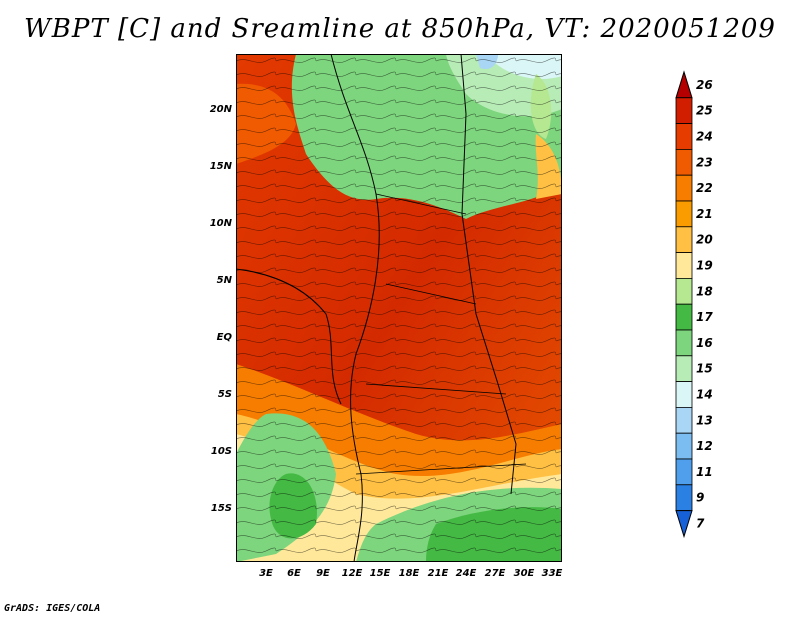 This screenshot has height=618, width=800. I want to click on lat-label-5n: 5N, so click(224, 280).